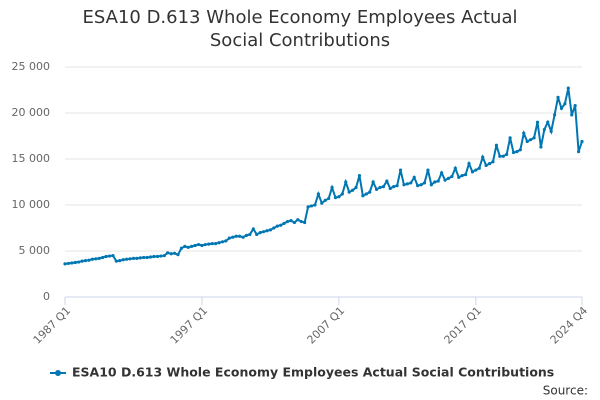 This screenshot has width=600, height=400. I want to click on y-tick-label: 5 000, so click(35, 250).